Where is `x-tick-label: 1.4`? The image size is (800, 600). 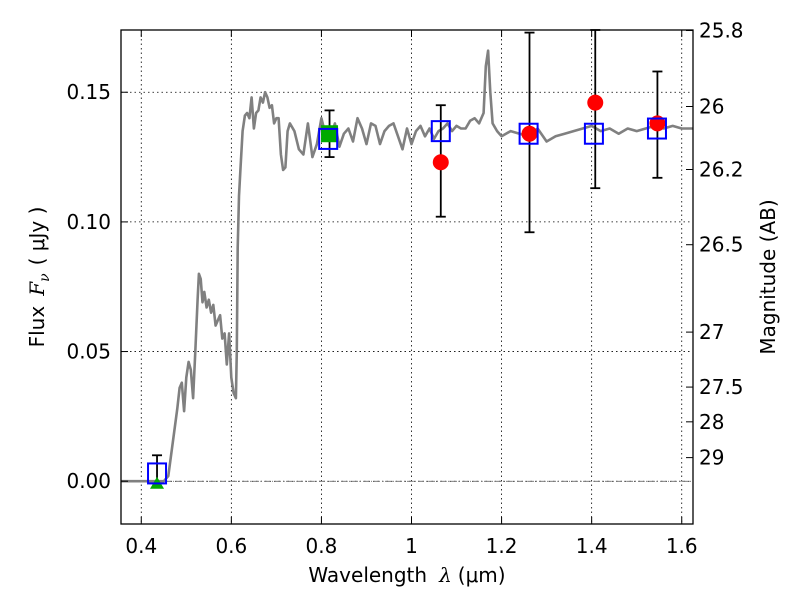 x-tick-label: 1.4 is located at coordinates (592, 546).